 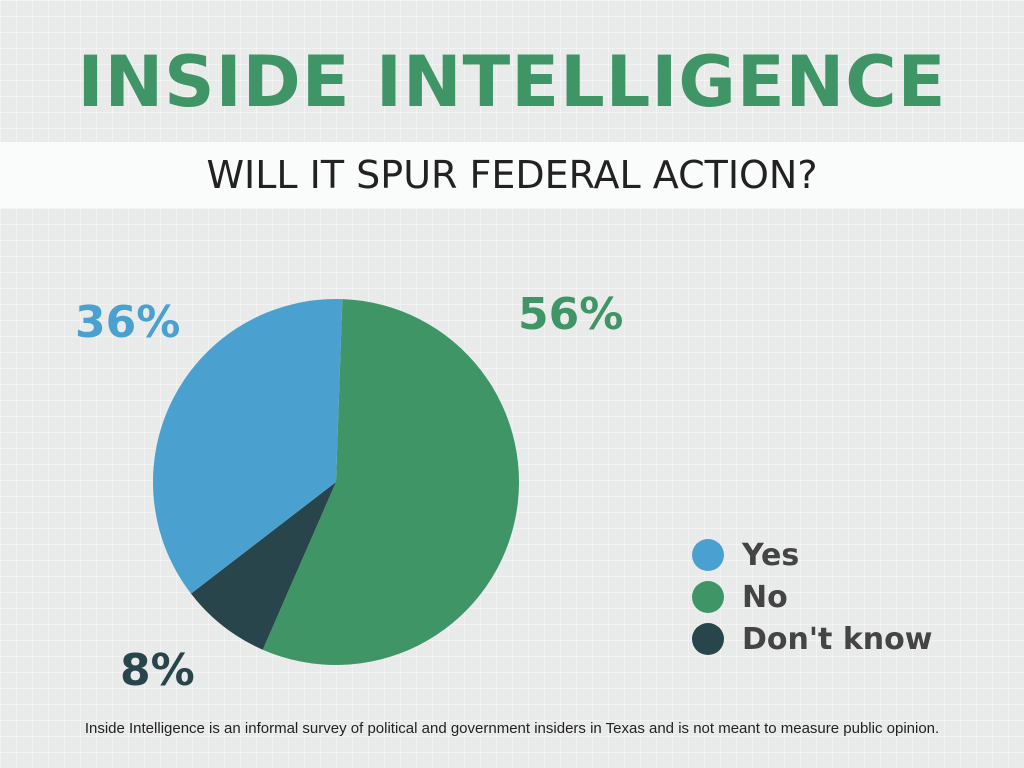 What do you see at coordinates (837, 639) in the screenshot?
I see `legend-label-dont-know: Don't know` at bounding box center [837, 639].